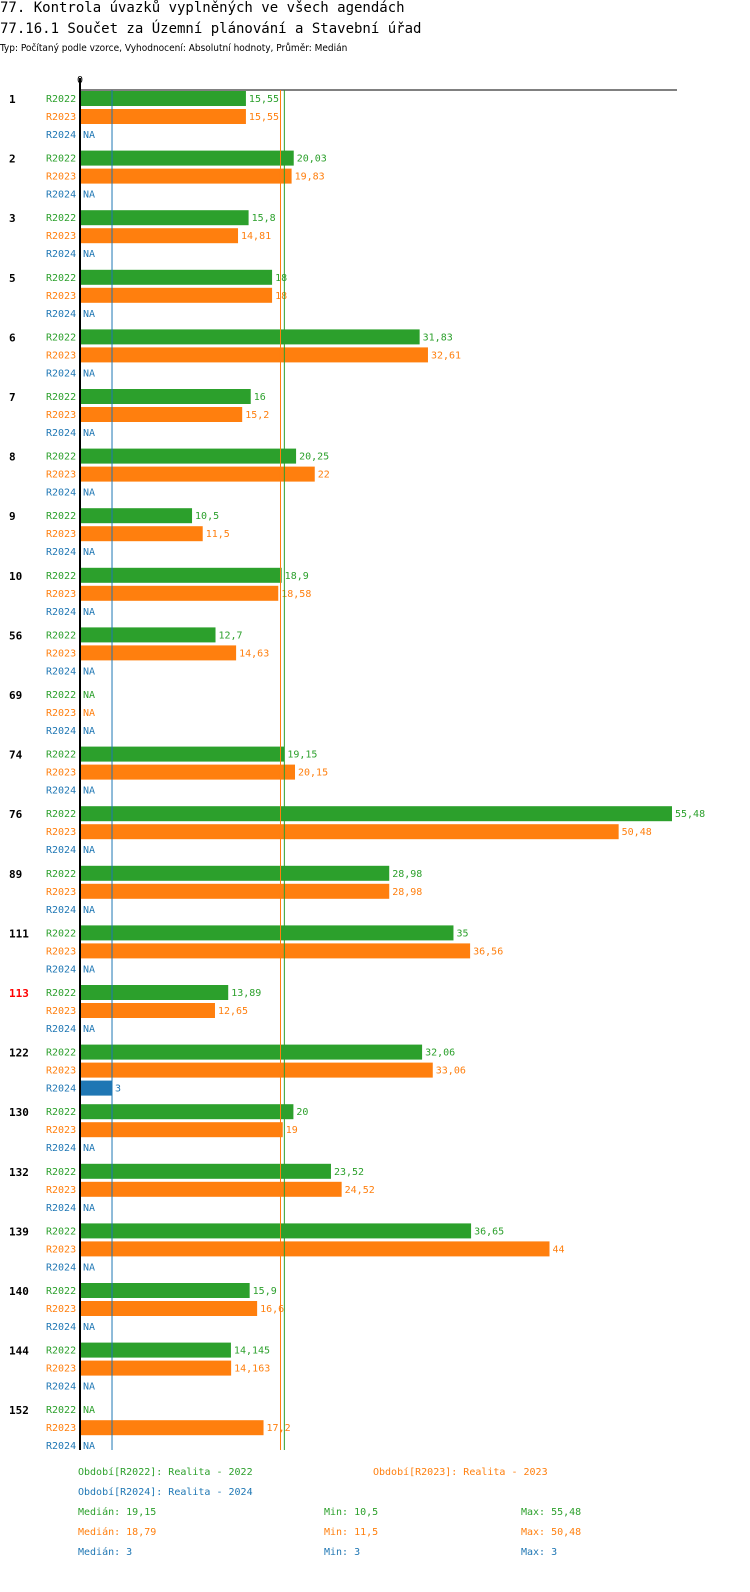  I want to click on stat-max: Max: 3, so click(539, 1552).